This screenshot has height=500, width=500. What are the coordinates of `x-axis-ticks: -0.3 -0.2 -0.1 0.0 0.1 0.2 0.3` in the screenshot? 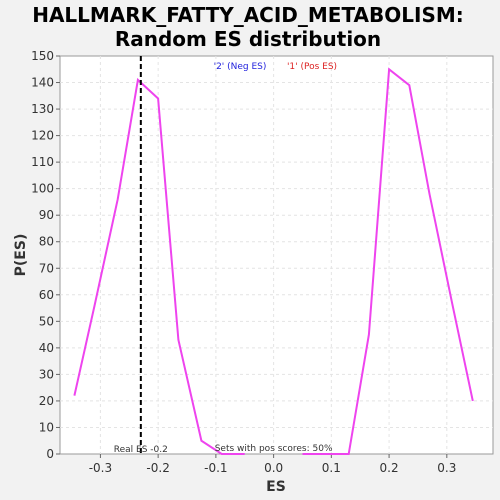 It's located at (272, 464).